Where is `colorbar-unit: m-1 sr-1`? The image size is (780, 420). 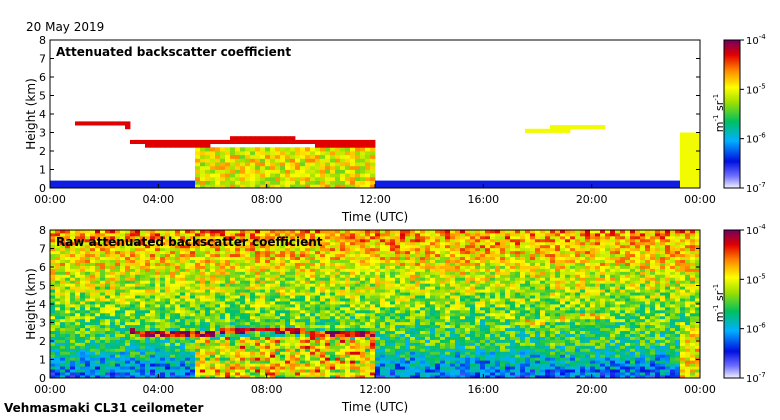
colorbar-unit: m-1 sr-1 is located at coordinates (719, 113).